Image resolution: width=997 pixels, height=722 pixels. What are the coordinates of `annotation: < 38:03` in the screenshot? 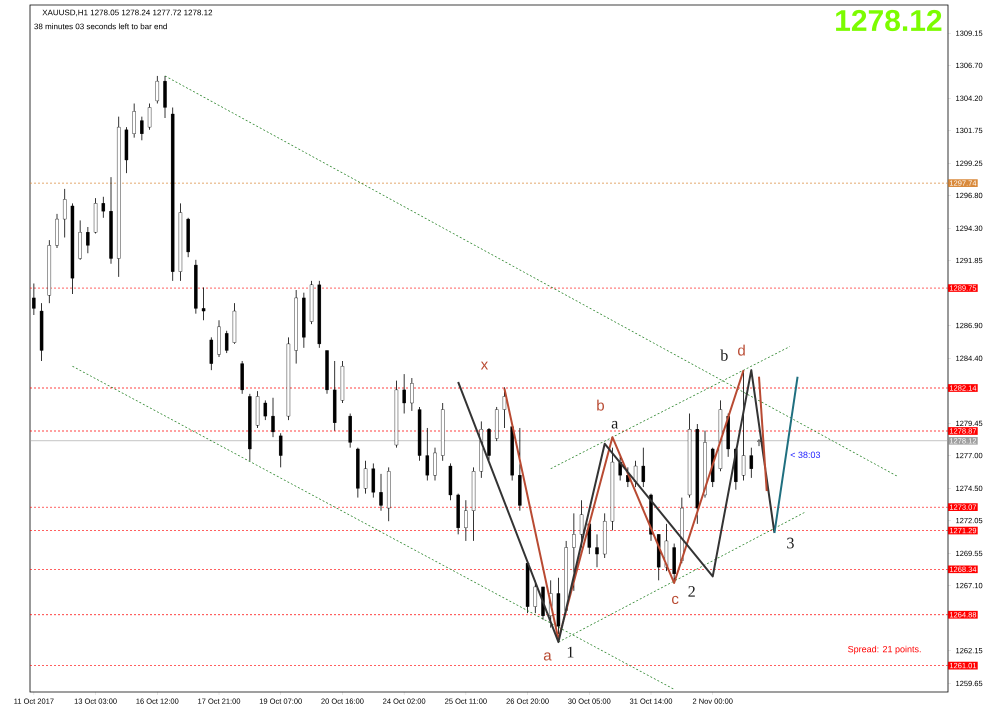 It's located at (805, 455).